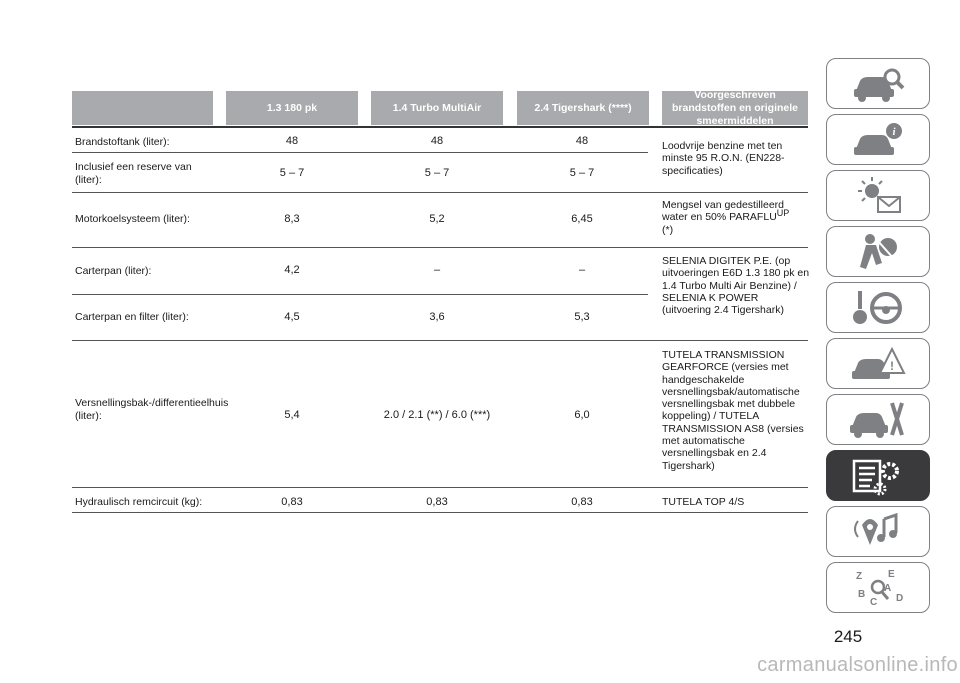  What do you see at coordinates (437, 141) in the screenshot?
I see `value-1-4: 48` at bounding box center [437, 141].